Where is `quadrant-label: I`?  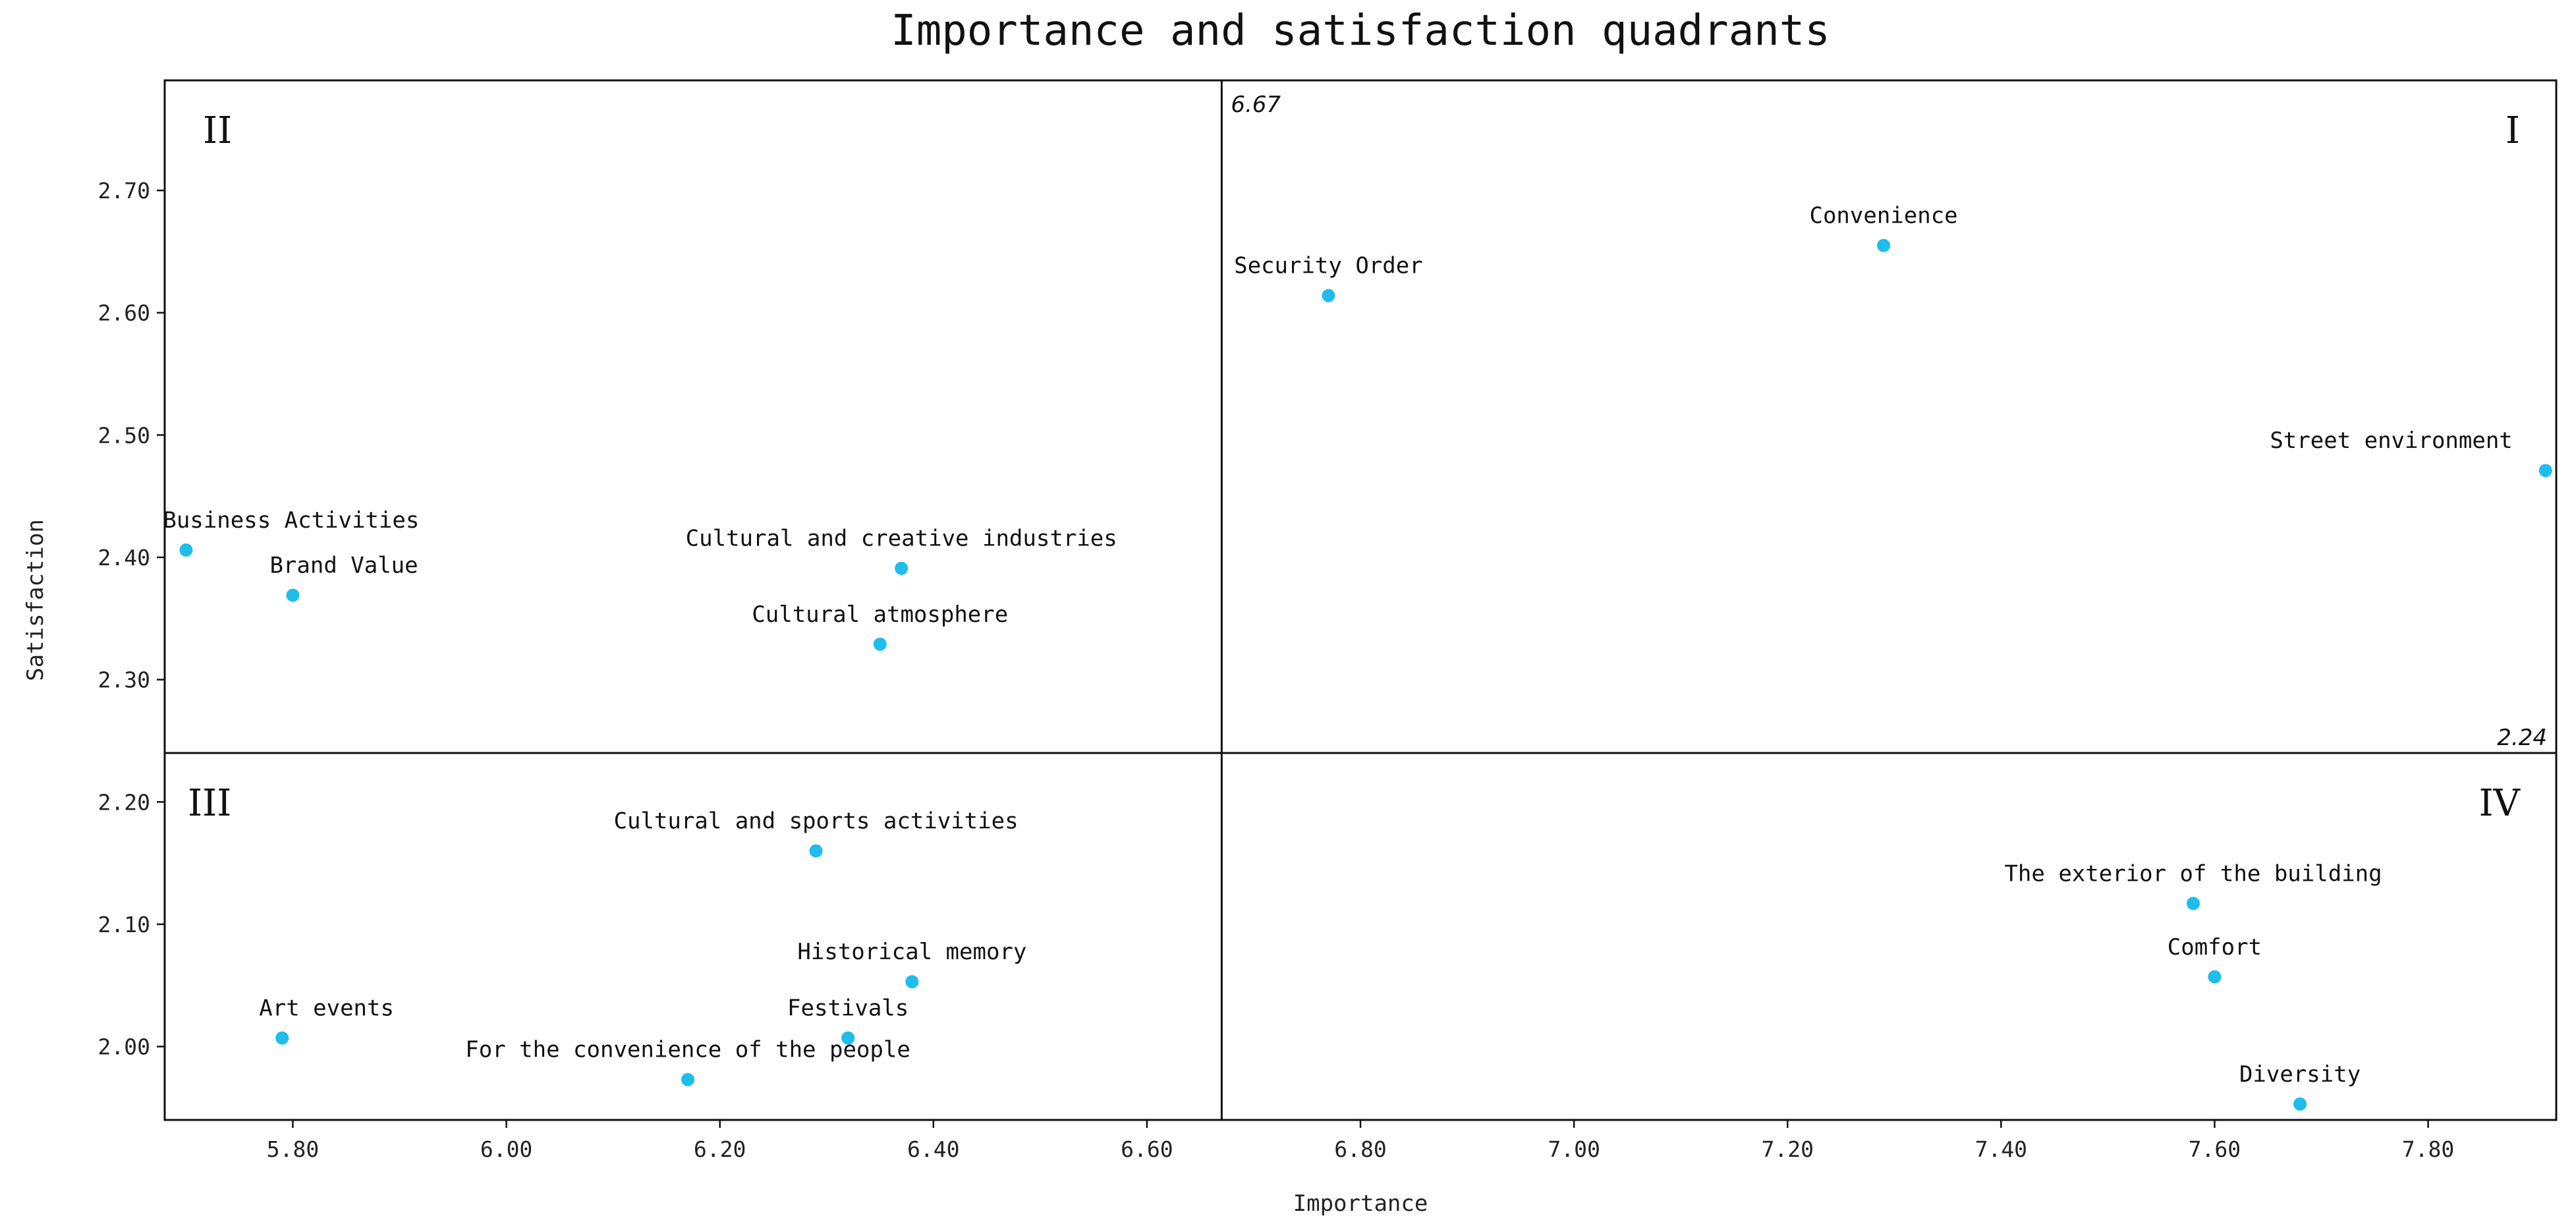 quadrant-label: I is located at coordinates (2513, 130).